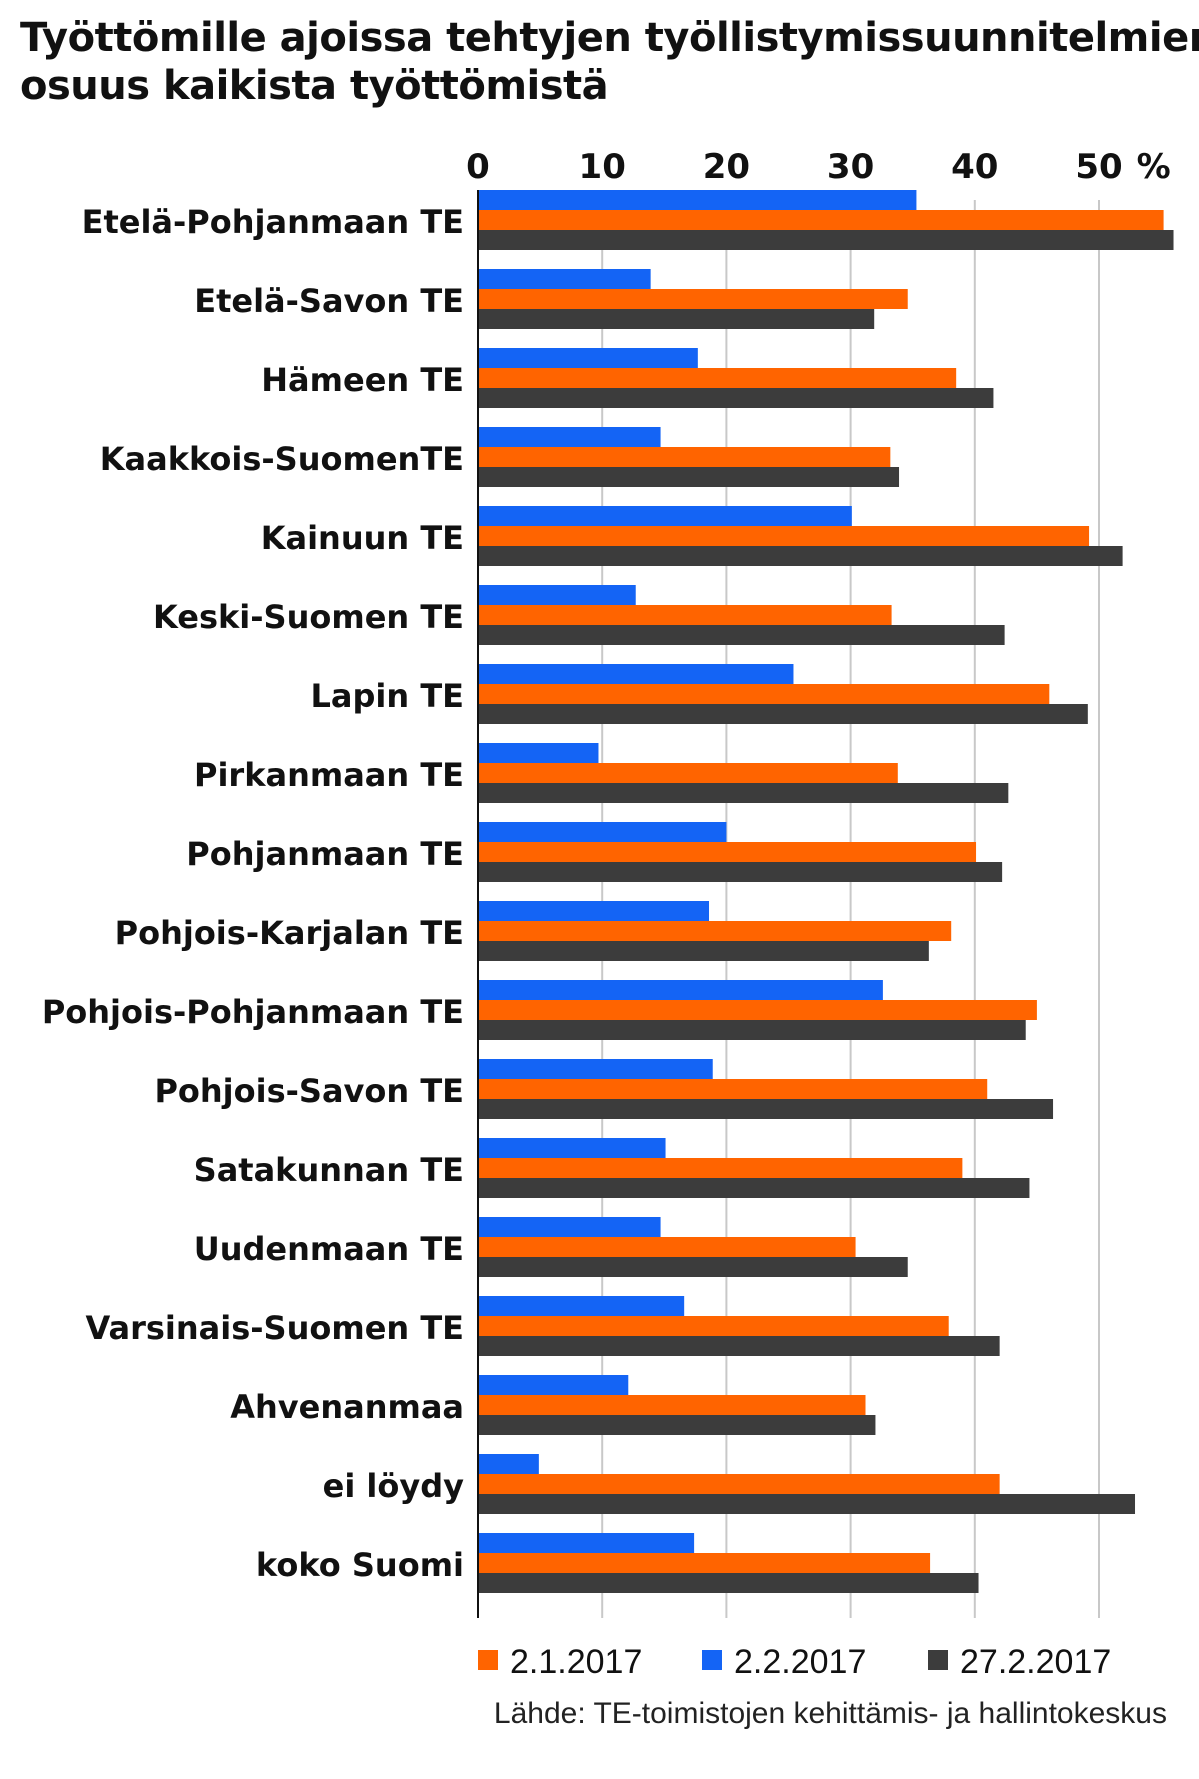  I want to click on category-label-5: Keski-Suomen TE, so click(308, 617).